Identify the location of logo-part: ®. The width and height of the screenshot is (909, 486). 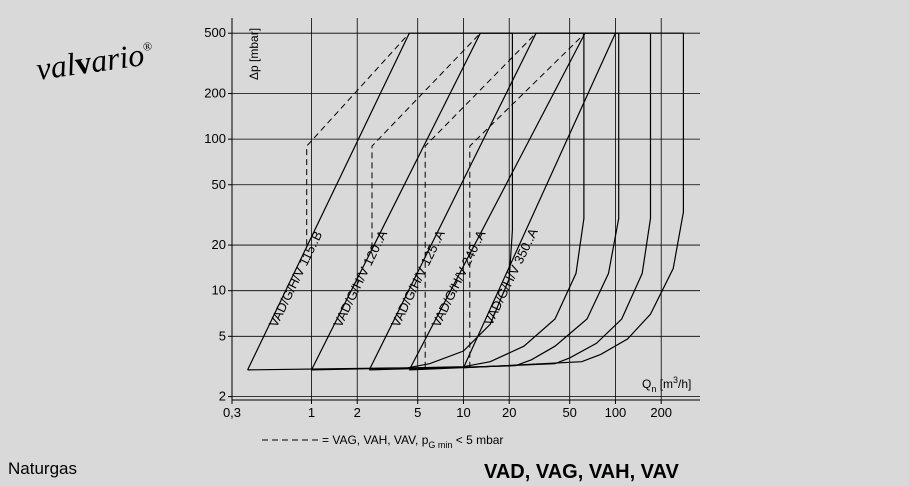
(147, 46).